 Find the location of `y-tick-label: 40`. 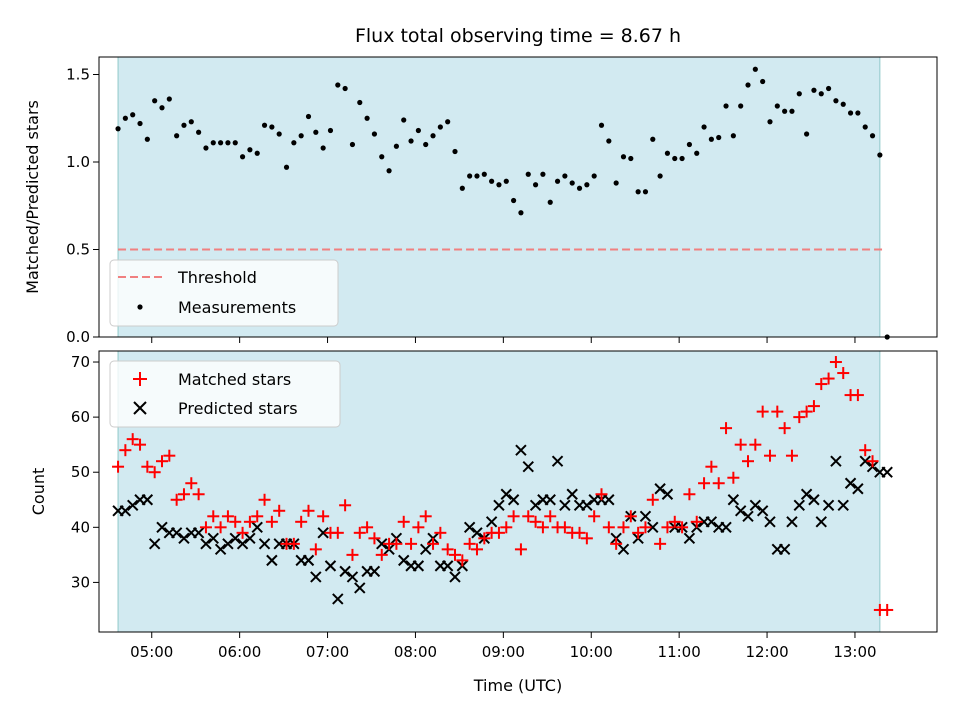

y-tick-label: 40 is located at coordinates (80, 527).